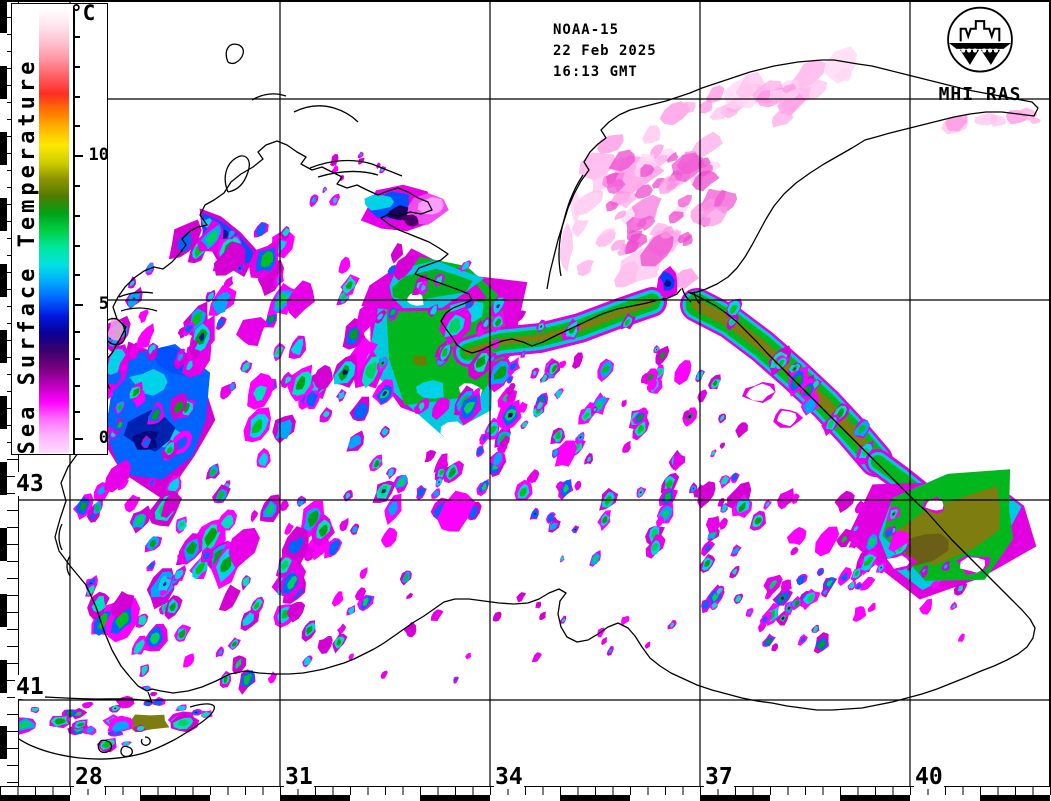 The height and width of the screenshot is (801, 1051). I want to click on lon-label-37: 37, so click(719, 777).